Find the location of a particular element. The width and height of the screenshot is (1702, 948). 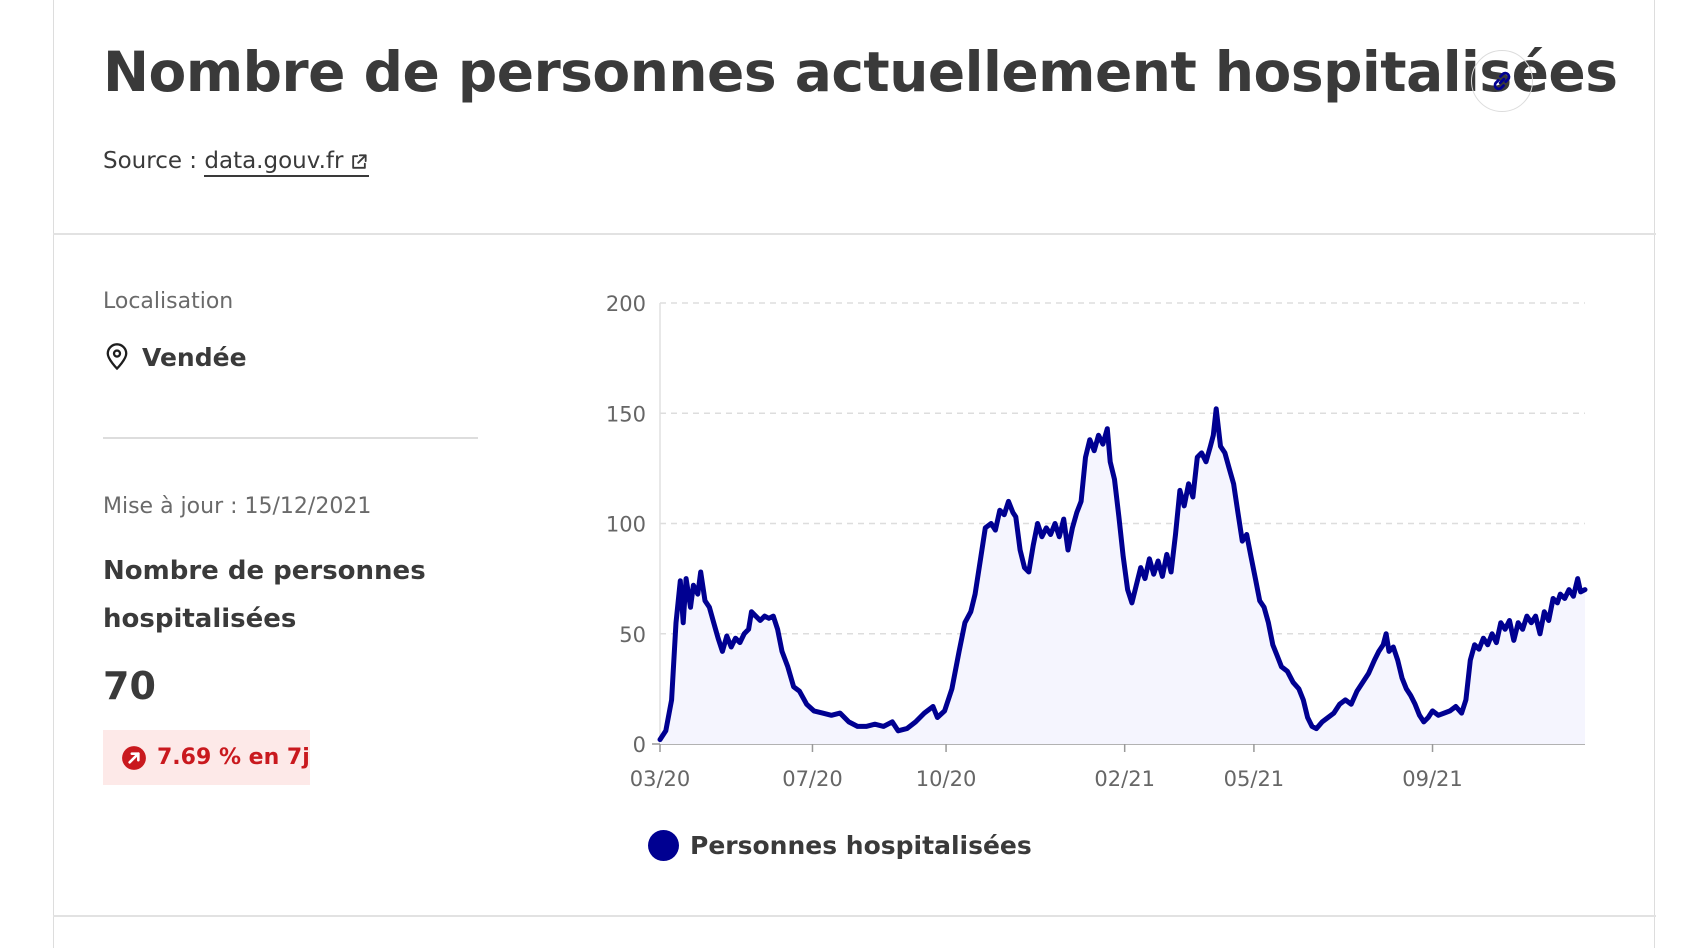

y-tick-label: 0 is located at coordinates (639, 745).